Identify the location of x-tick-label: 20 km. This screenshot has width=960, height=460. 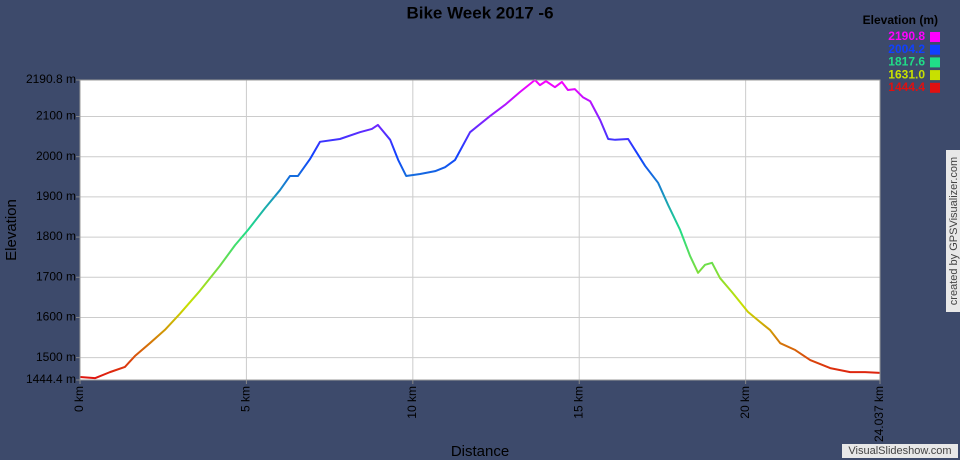
(745, 402).